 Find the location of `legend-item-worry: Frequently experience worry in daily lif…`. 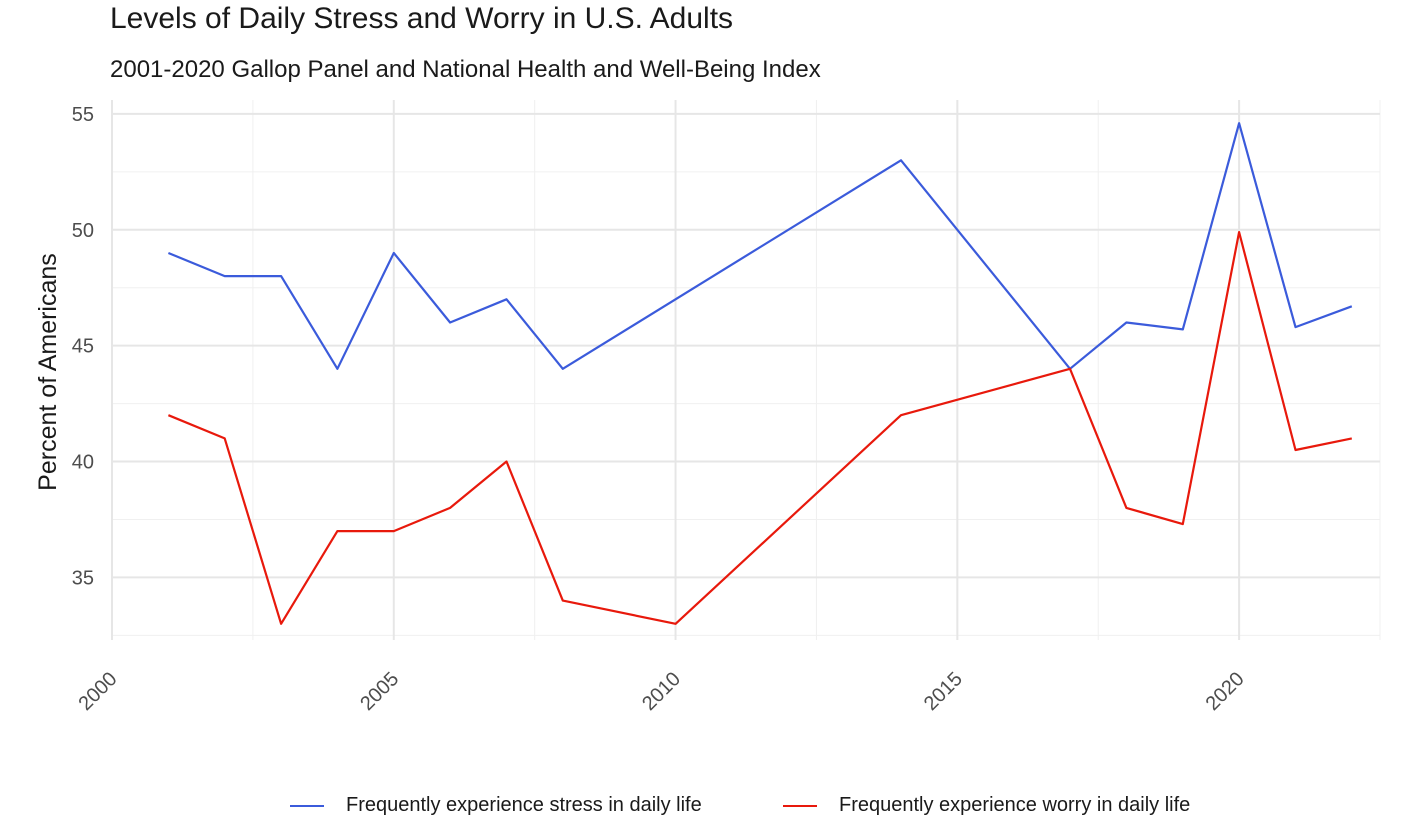

legend-item-worry: Frequently experience worry in daily lif… is located at coordinates (986, 805).